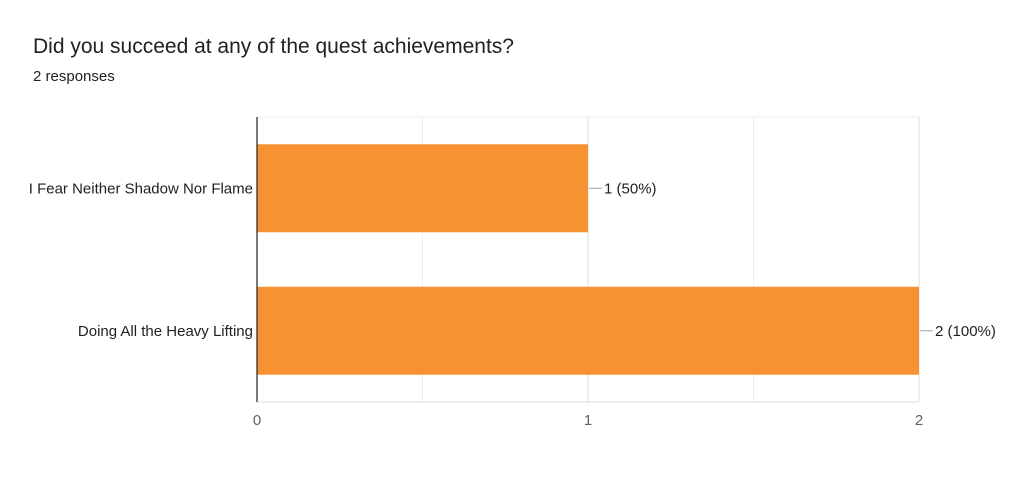  Describe the element at coordinates (965, 331) in the screenshot. I see `value-label: 2 (100%)` at that location.